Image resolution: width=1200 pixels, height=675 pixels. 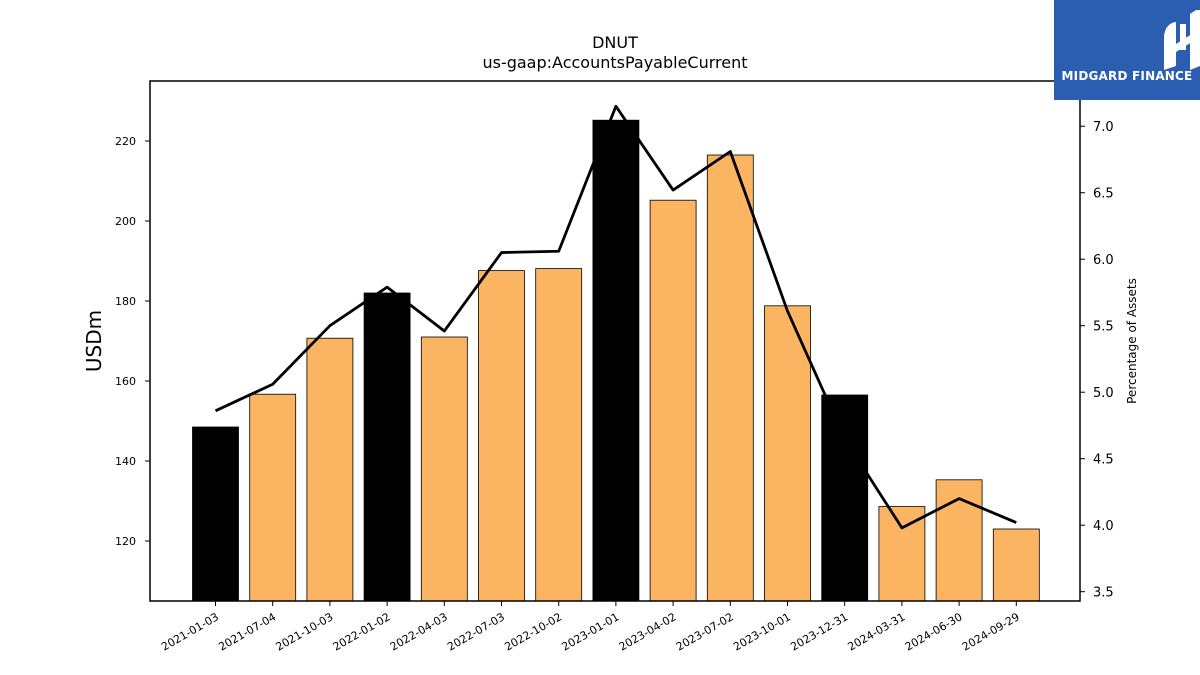 I want to click on x-tick-label-2022-07-03: 2022-07-03, so click(x=476, y=631).